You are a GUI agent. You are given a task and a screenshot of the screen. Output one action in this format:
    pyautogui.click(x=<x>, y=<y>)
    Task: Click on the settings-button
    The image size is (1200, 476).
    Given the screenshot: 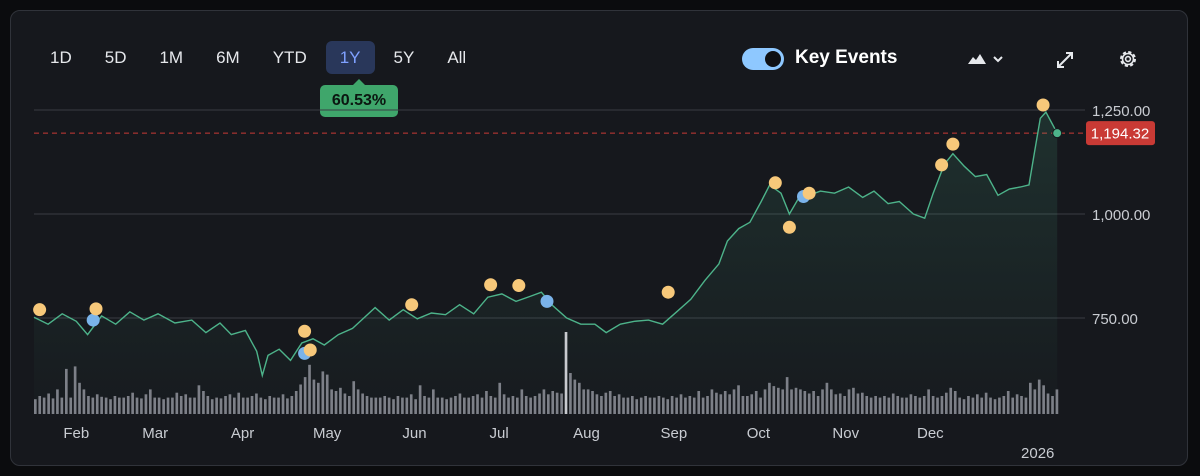 What is the action you would take?
    pyautogui.click(x=1128, y=59)
    